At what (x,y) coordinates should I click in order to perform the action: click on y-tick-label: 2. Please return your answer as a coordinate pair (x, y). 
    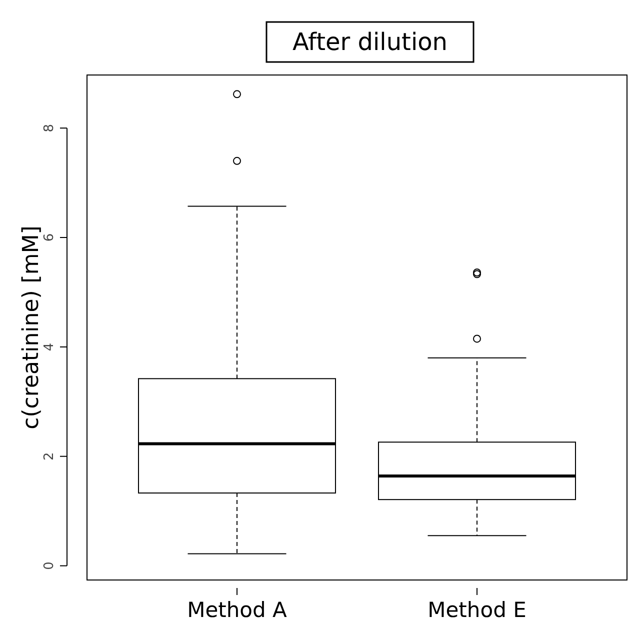
    Looking at the image, I should click on (49, 456).